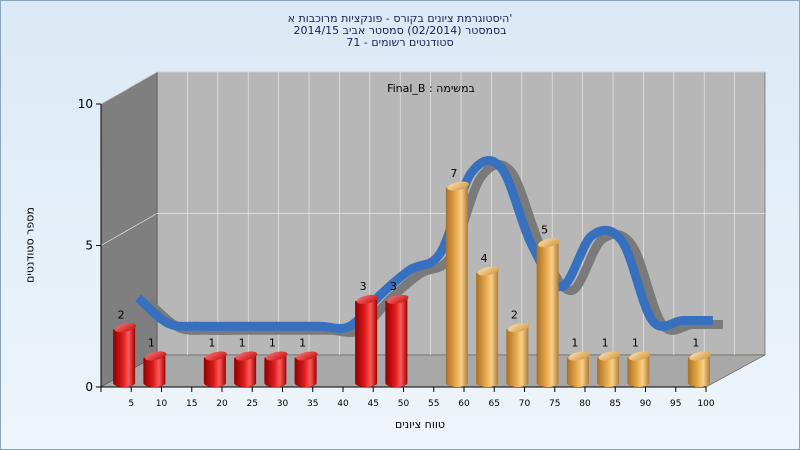 This screenshot has height=450, width=800. I want to click on bar-value-label: 7, so click(453, 173).